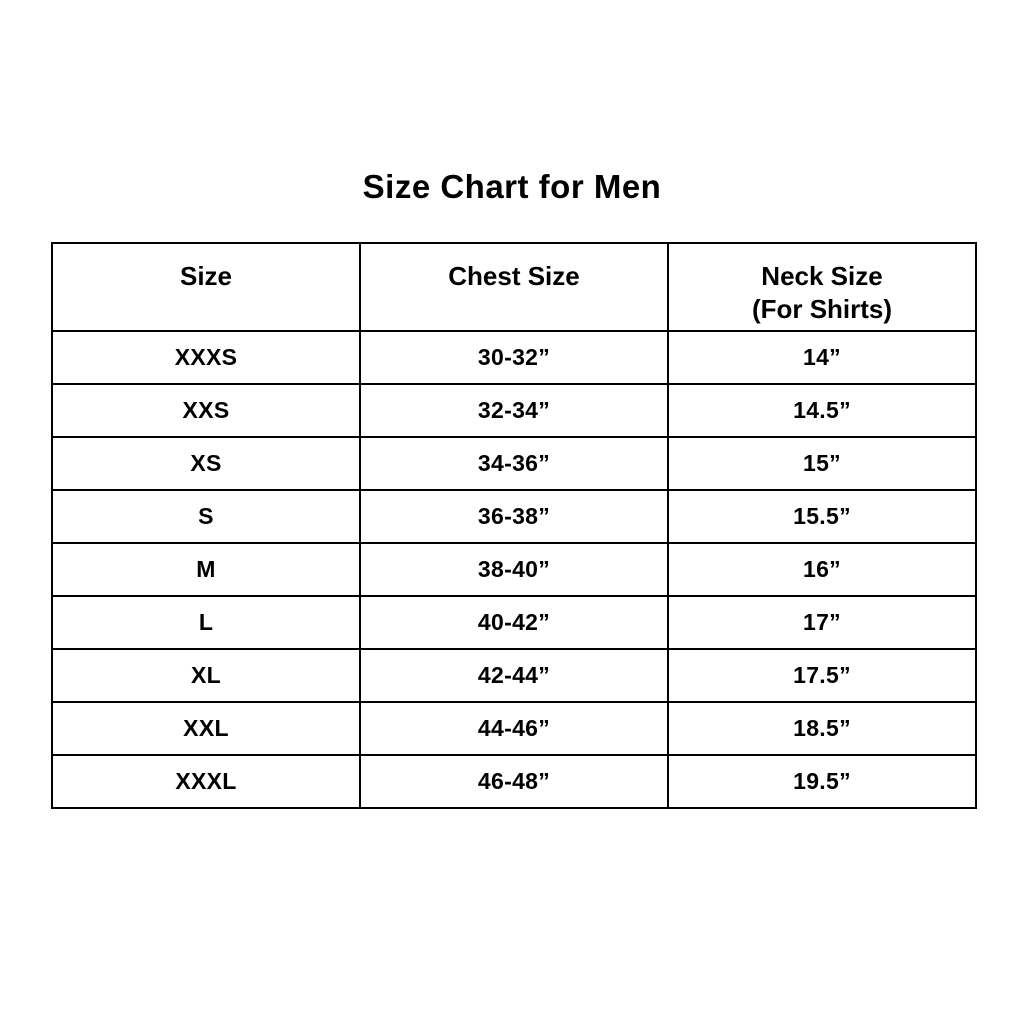 Image resolution: width=1024 pixels, height=1024 pixels. What do you see at coordinates (206, 781) in the screenshot?
I see `cell-size: XXXL` at bounding box center [206, 781].